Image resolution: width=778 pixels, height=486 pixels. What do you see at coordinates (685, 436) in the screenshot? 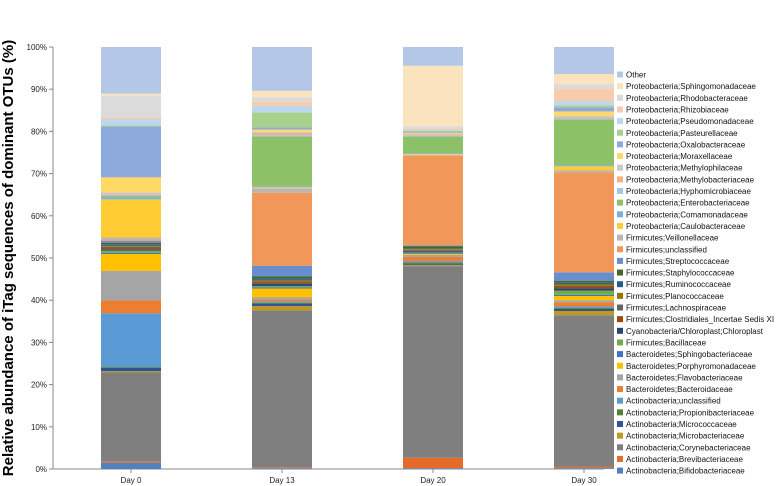
I see `legend-entry: Actinobacteria;Microbacteriaceae` at bounding box center [685, 436].